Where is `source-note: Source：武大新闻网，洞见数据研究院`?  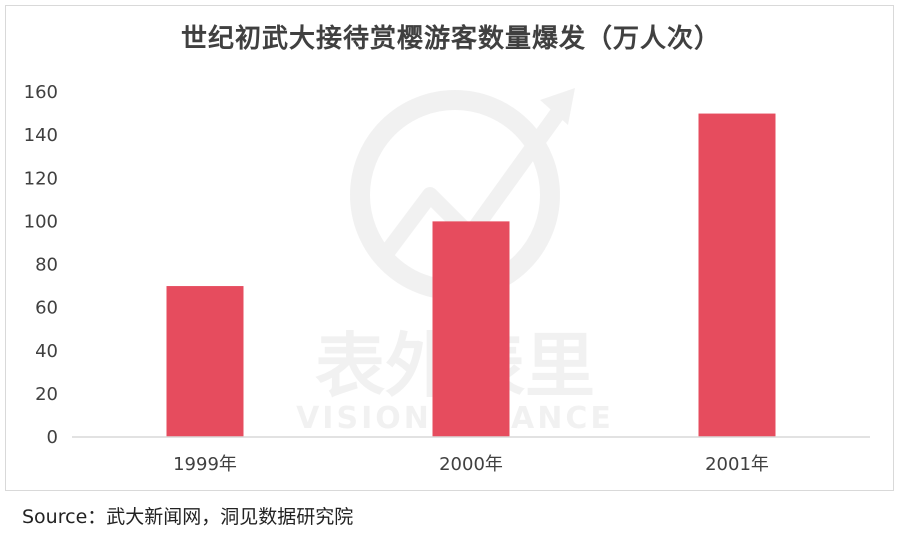
source-note: Source：武大新闻网，洞见数据研究院 is located at coordinates (188, 517).